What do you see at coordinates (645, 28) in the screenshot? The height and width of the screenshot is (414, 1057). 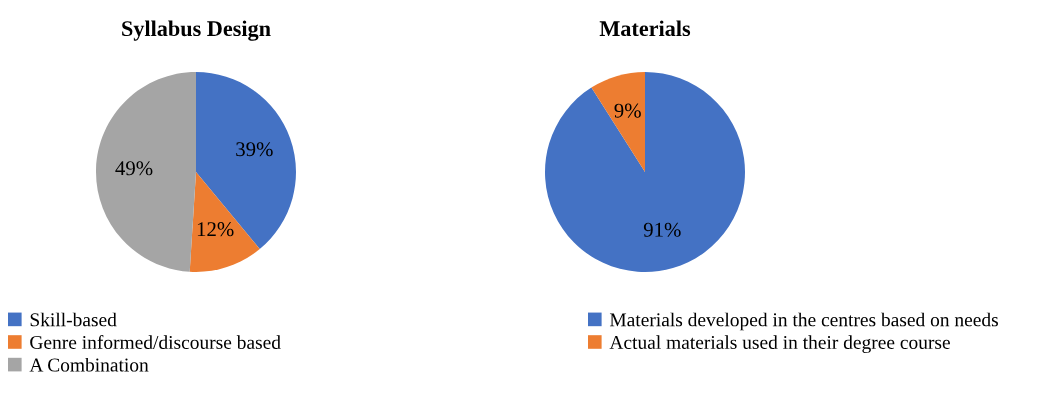 I see `chart-title: Materials` at bounding box center [645, 28].